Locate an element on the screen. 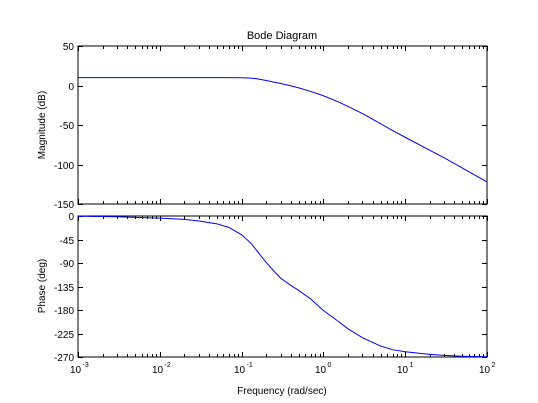 Image resolution: width=538 pixels, height=403 pixels. phase-xtick-exponent: -1 is located at coordinates (250, 365).